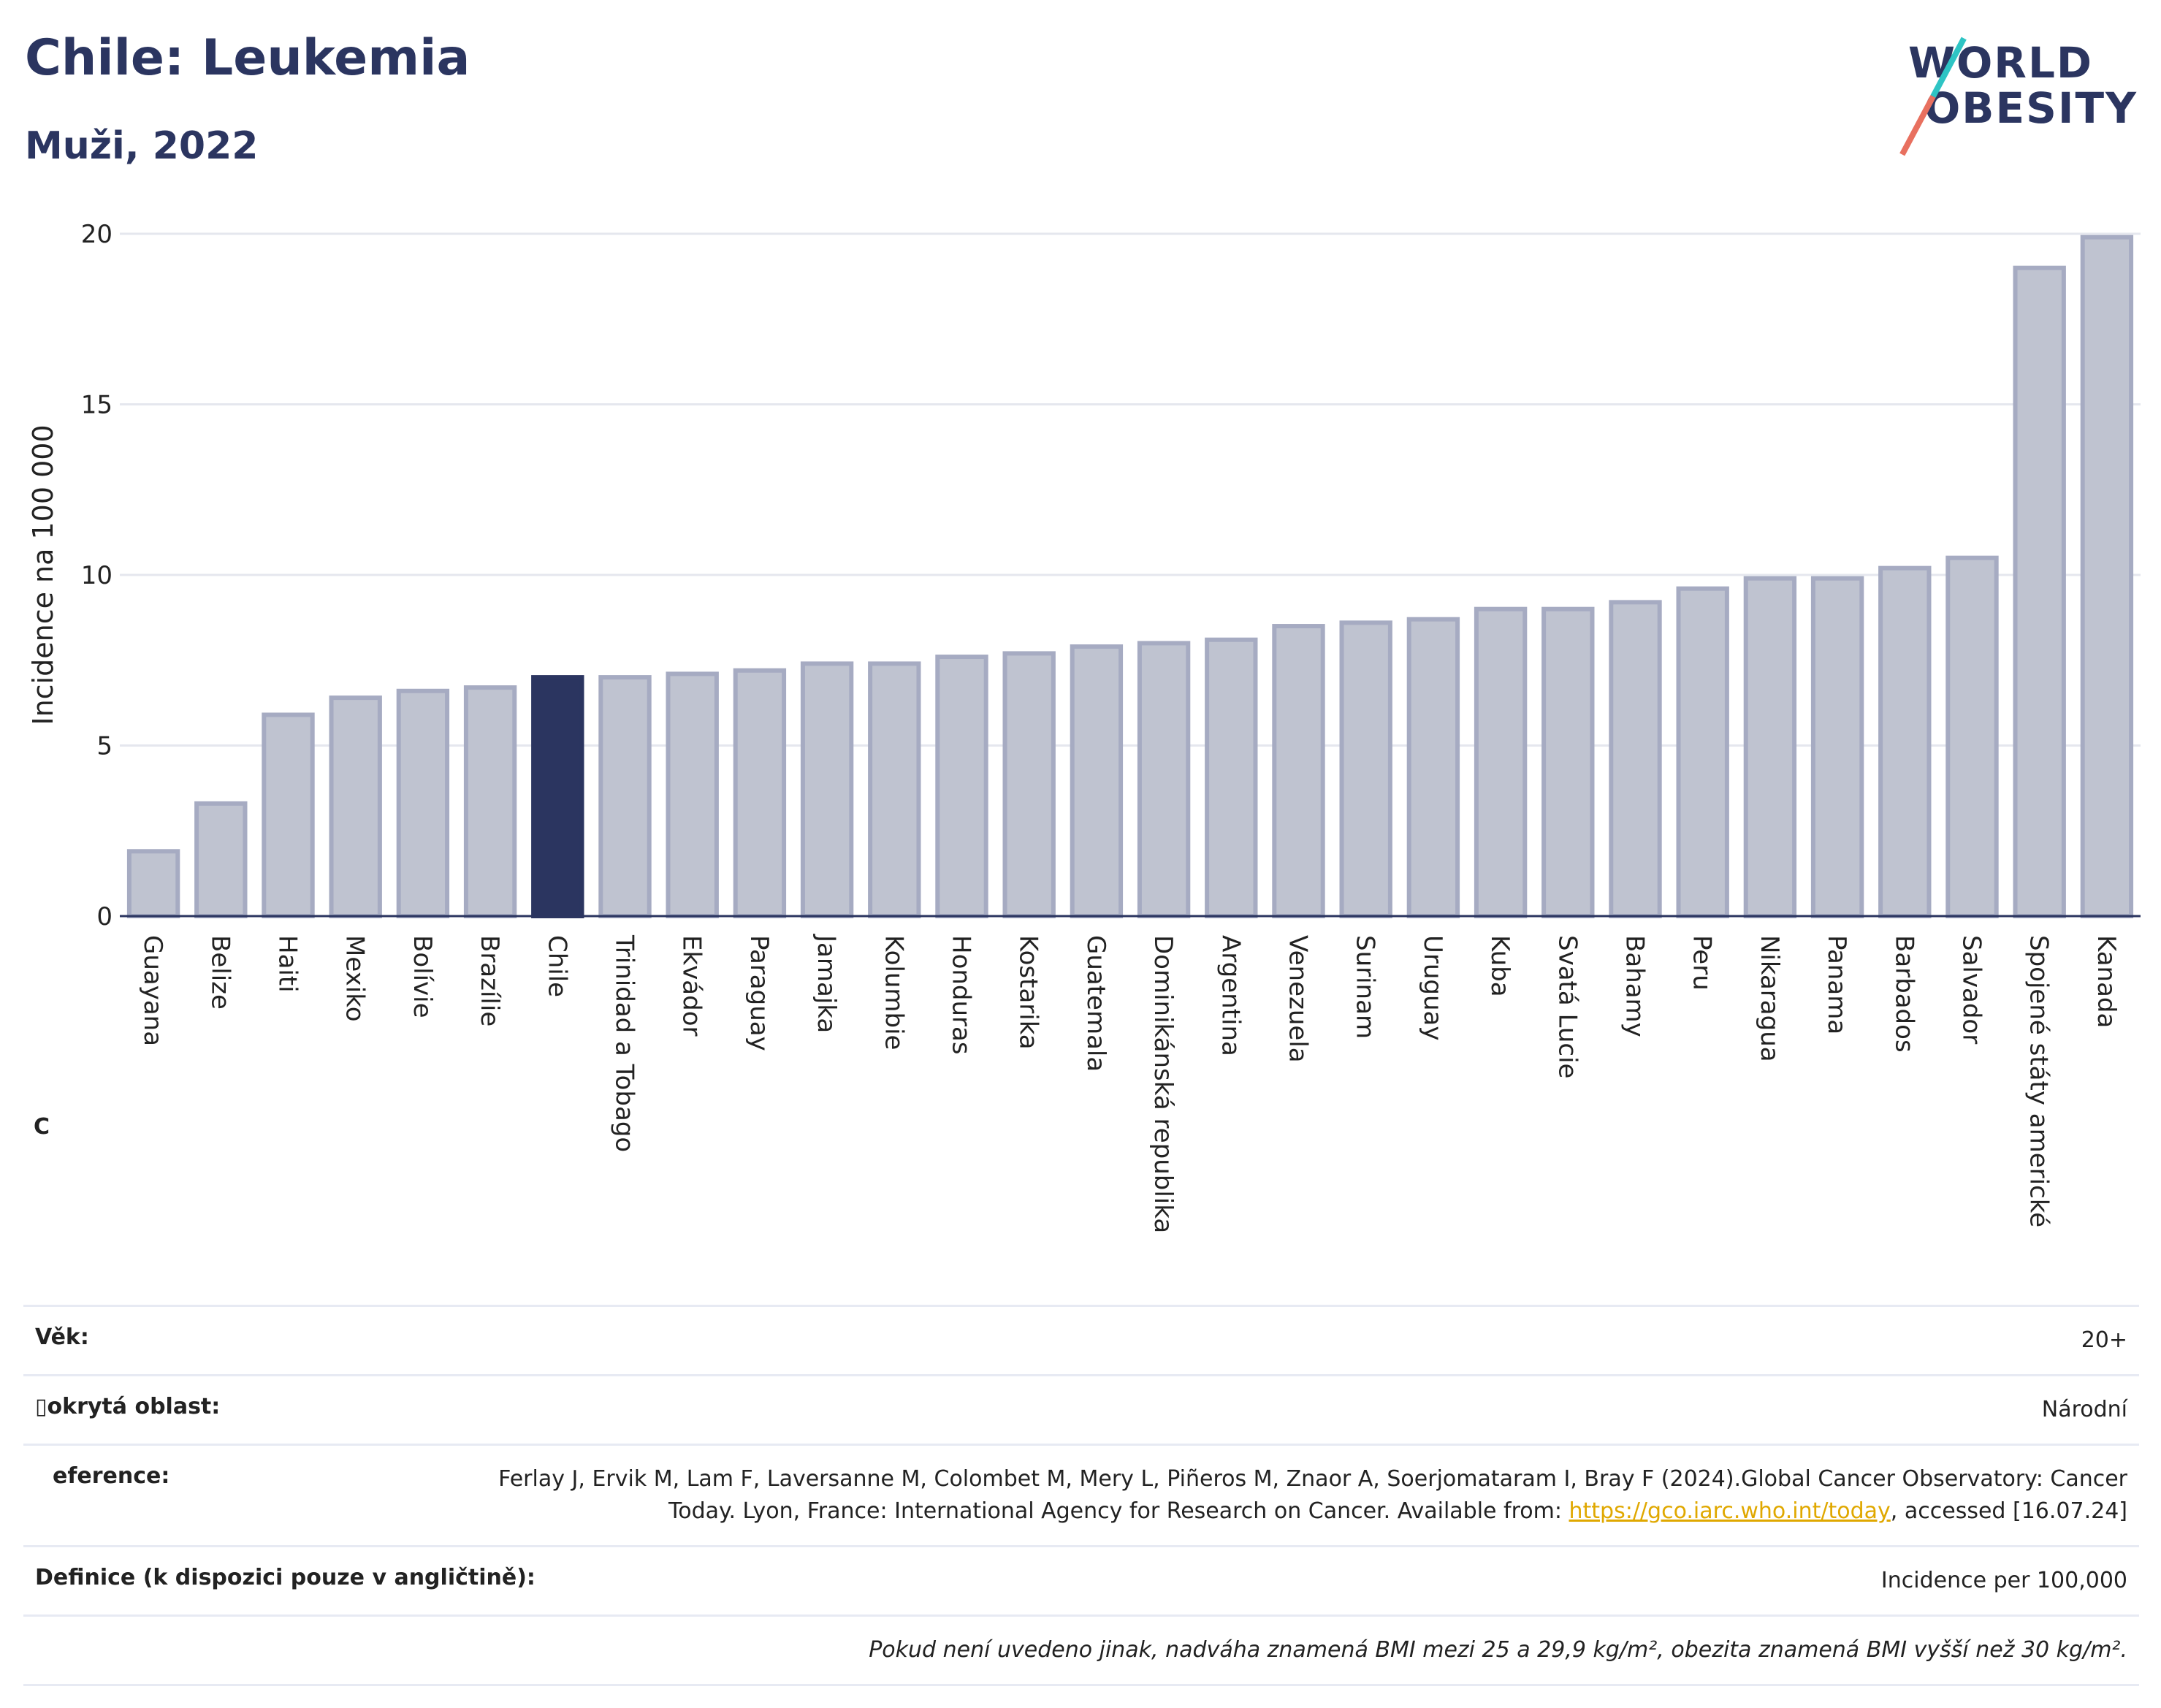 The height and width of the screenshot is (1708, 2161). Describe the element at coordinates (62, 1337) in the screenshot. I see `age-label: Věk:` at that location.